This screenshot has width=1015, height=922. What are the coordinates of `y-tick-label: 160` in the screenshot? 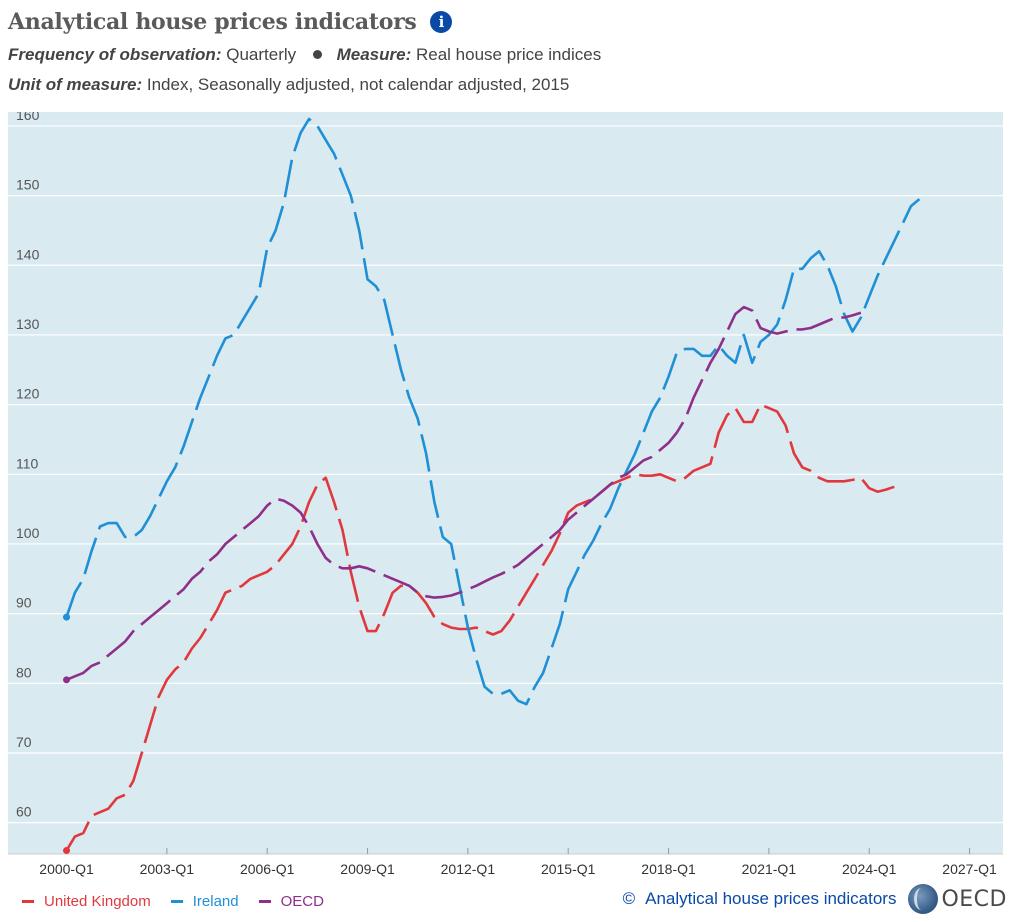 It's located at (28, 117).